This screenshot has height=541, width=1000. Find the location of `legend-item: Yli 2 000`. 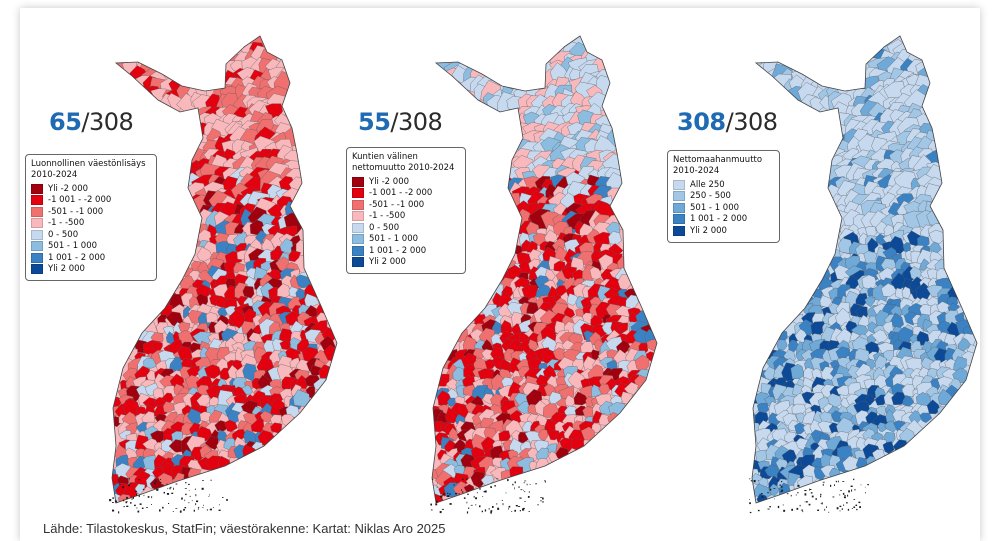

legend-item: Yli 2 000 is located at coordinates (90, 270).